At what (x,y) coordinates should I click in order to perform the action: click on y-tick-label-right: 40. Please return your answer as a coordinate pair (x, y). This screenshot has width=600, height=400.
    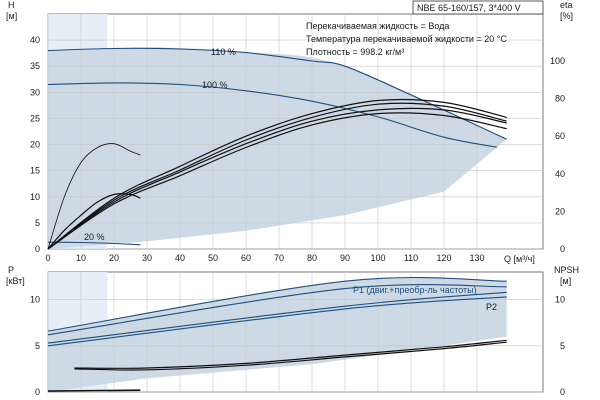
    Looking at the image, I should click on (560, 174).